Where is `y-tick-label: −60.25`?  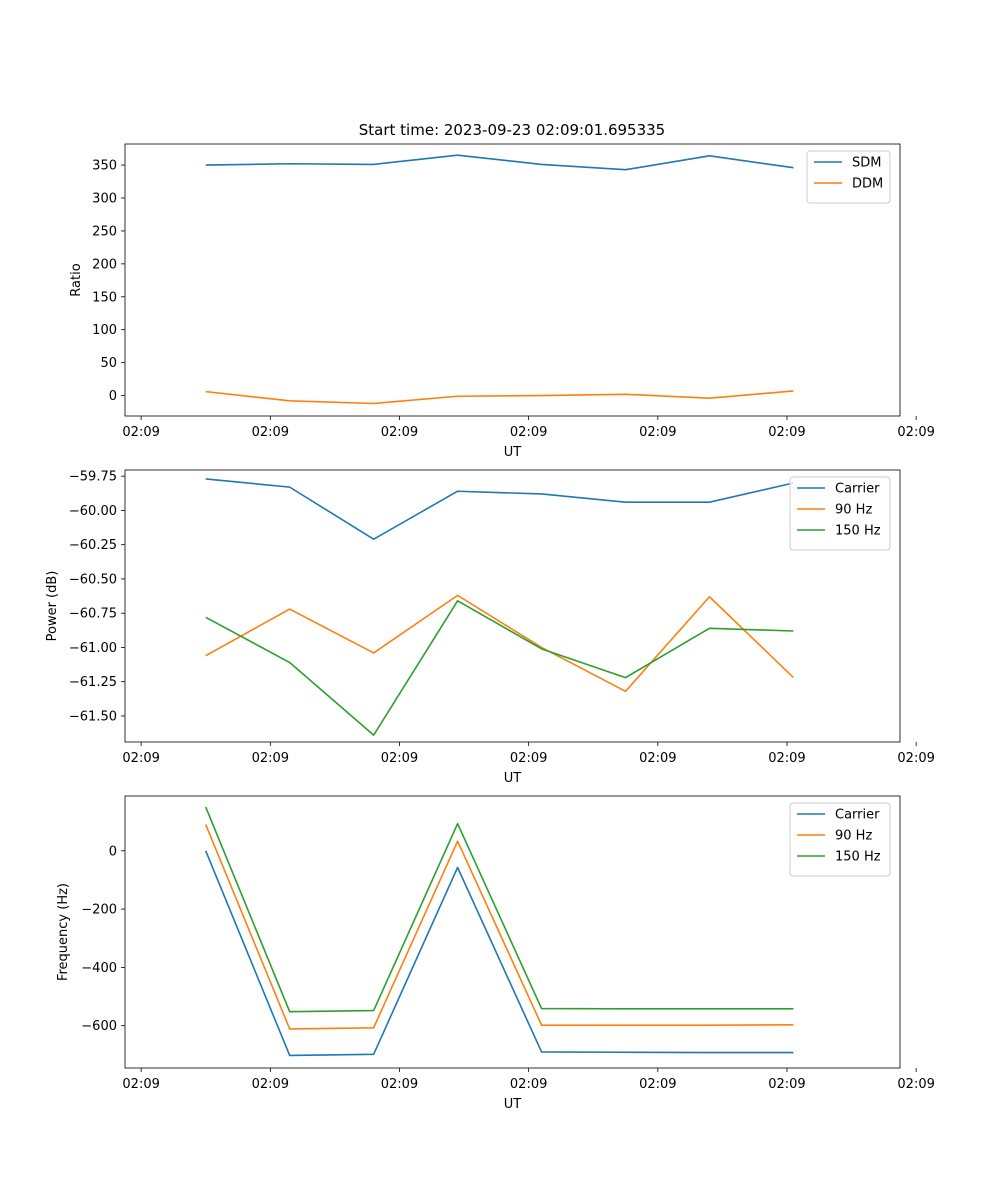 y-tick-label: −60.25 is located at coordinates (93, 545).